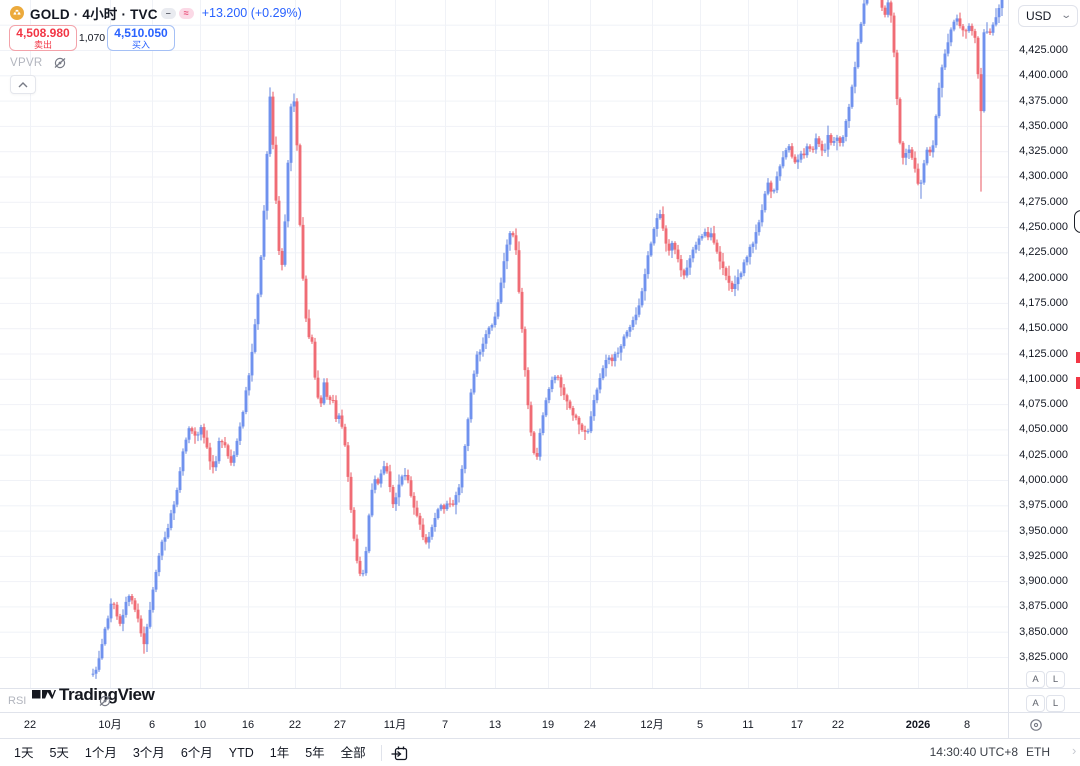 The width and height of the screenshot is (1080, 766). What do you see at coordinates (59, 752) in the screenshot?
I see `range-button-5天: 5天` at bounding box center [59, 752].